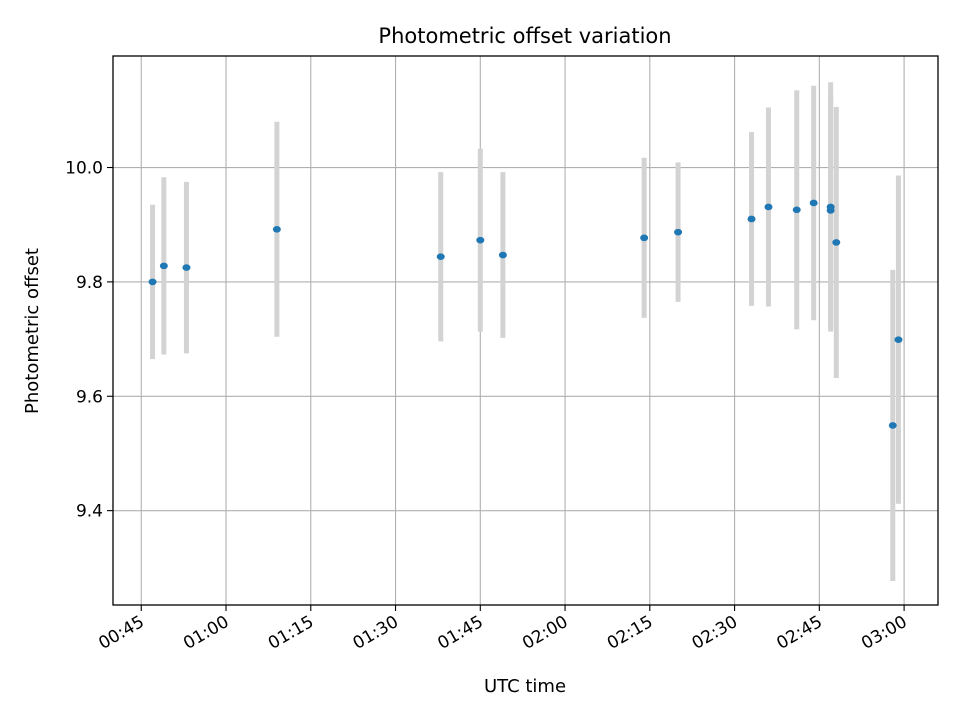 The image size is (960, 720). I want to click on y-tick-label: 9.6, so click(89, 397).